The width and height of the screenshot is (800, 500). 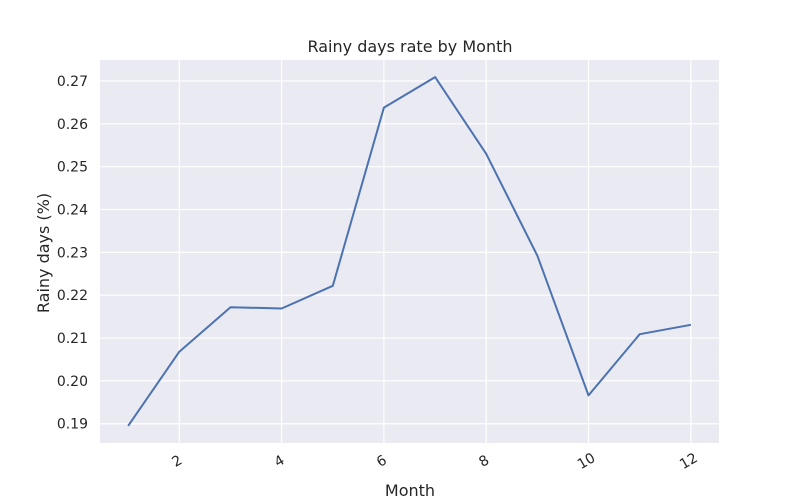 I want to click on y-tick-label: 0.23, so click(x=72, y=253).